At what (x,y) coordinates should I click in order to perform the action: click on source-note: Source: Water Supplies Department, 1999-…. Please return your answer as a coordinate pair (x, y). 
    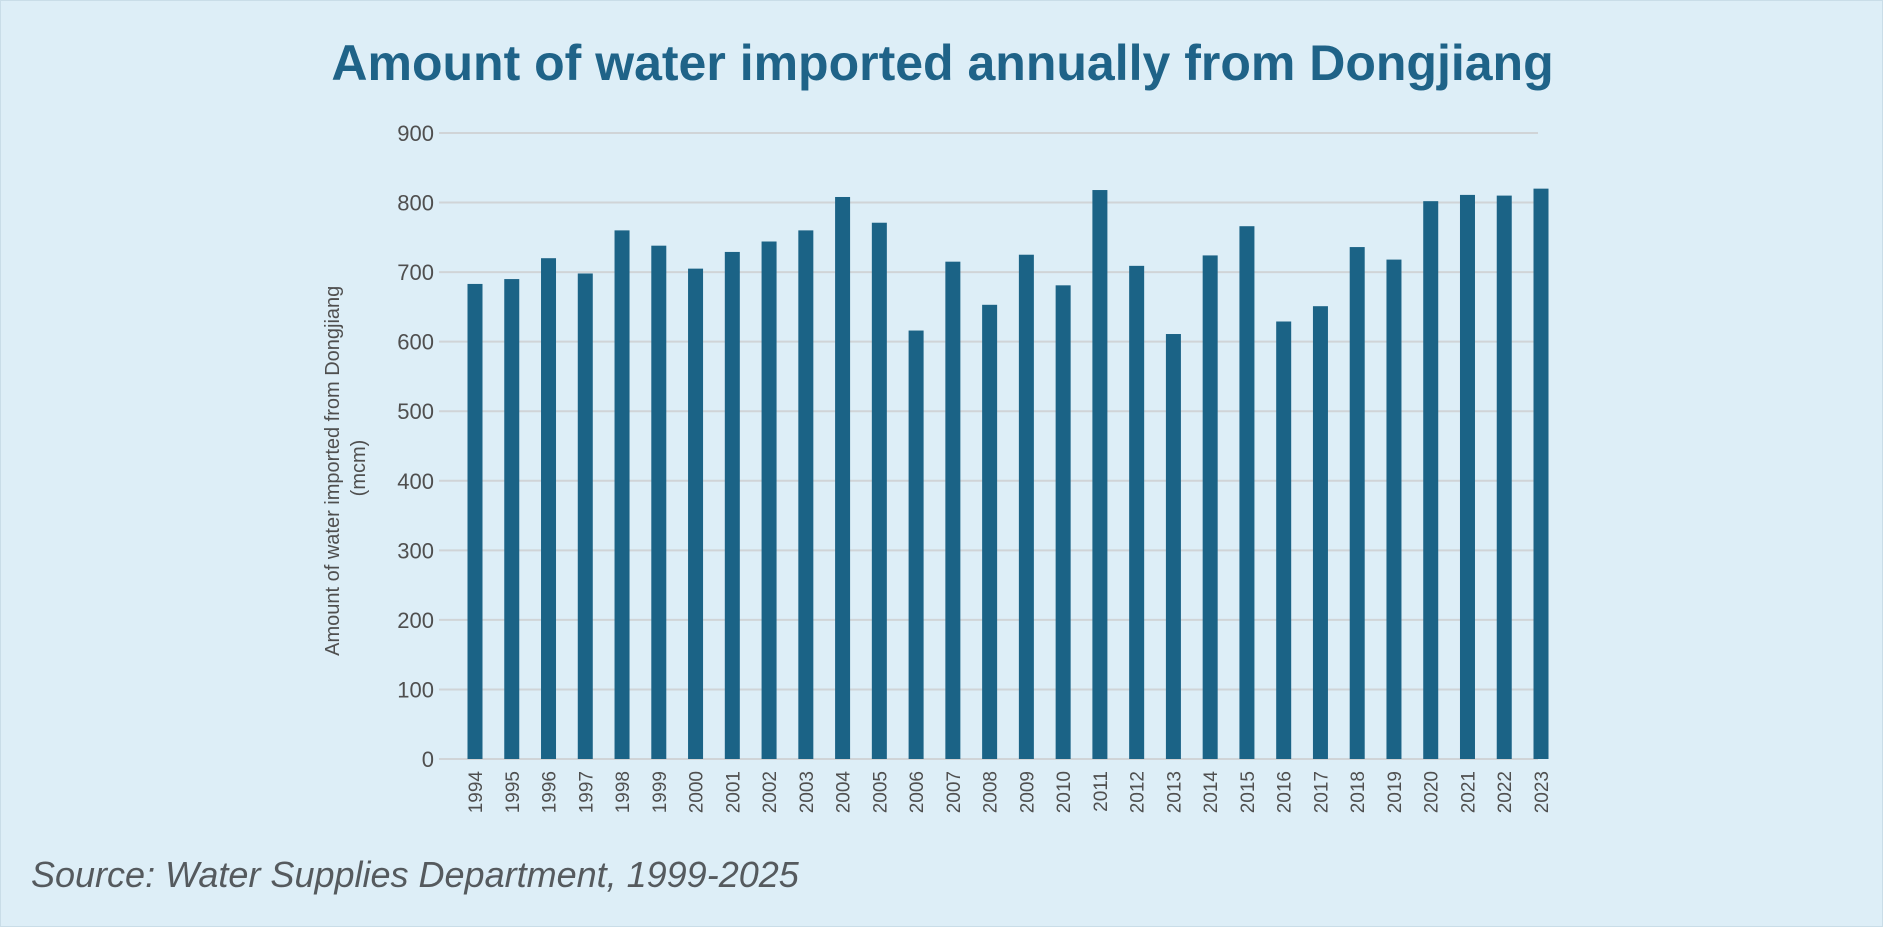
    Looking at the image, I should click on (415, 874).